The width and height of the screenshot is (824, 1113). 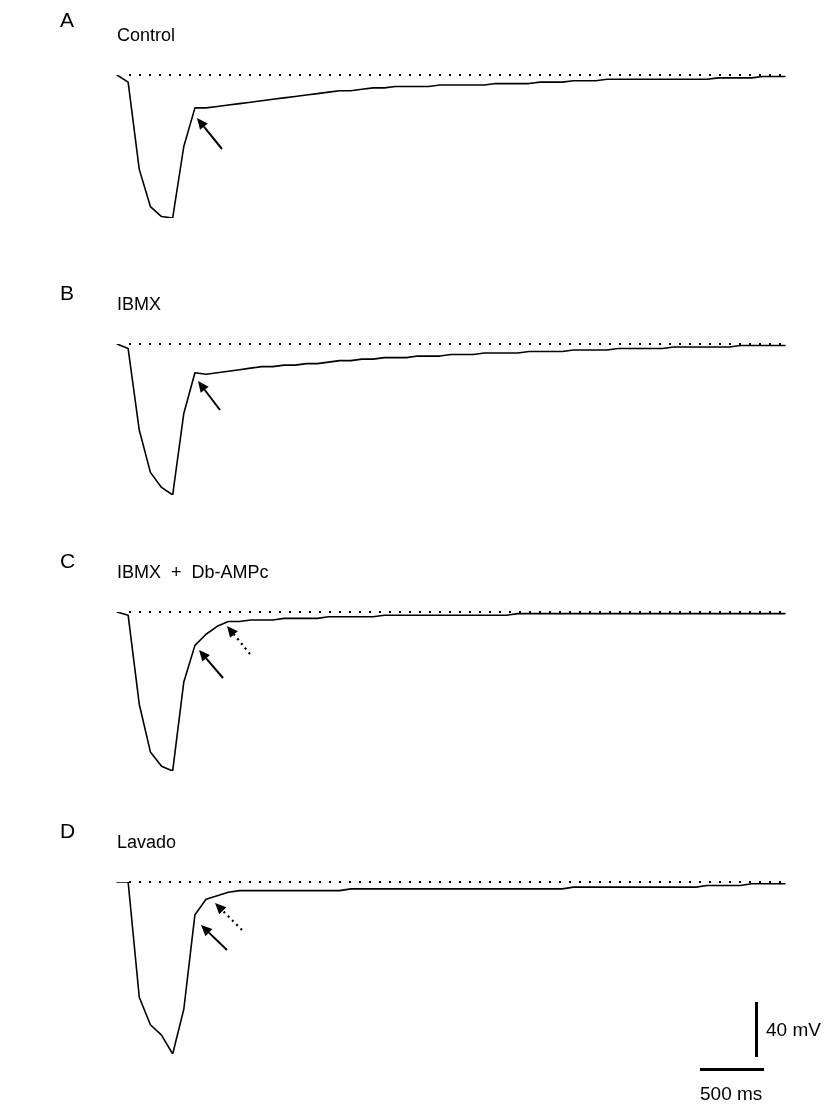 I want to click on chart-title: B, so click(x=67, y=293).